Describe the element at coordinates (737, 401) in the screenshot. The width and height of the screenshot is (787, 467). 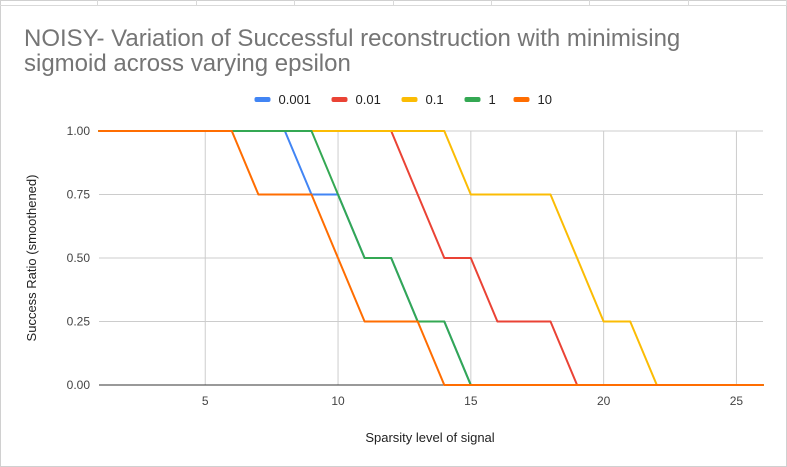
I see `x-tick-label: 25` at that location.